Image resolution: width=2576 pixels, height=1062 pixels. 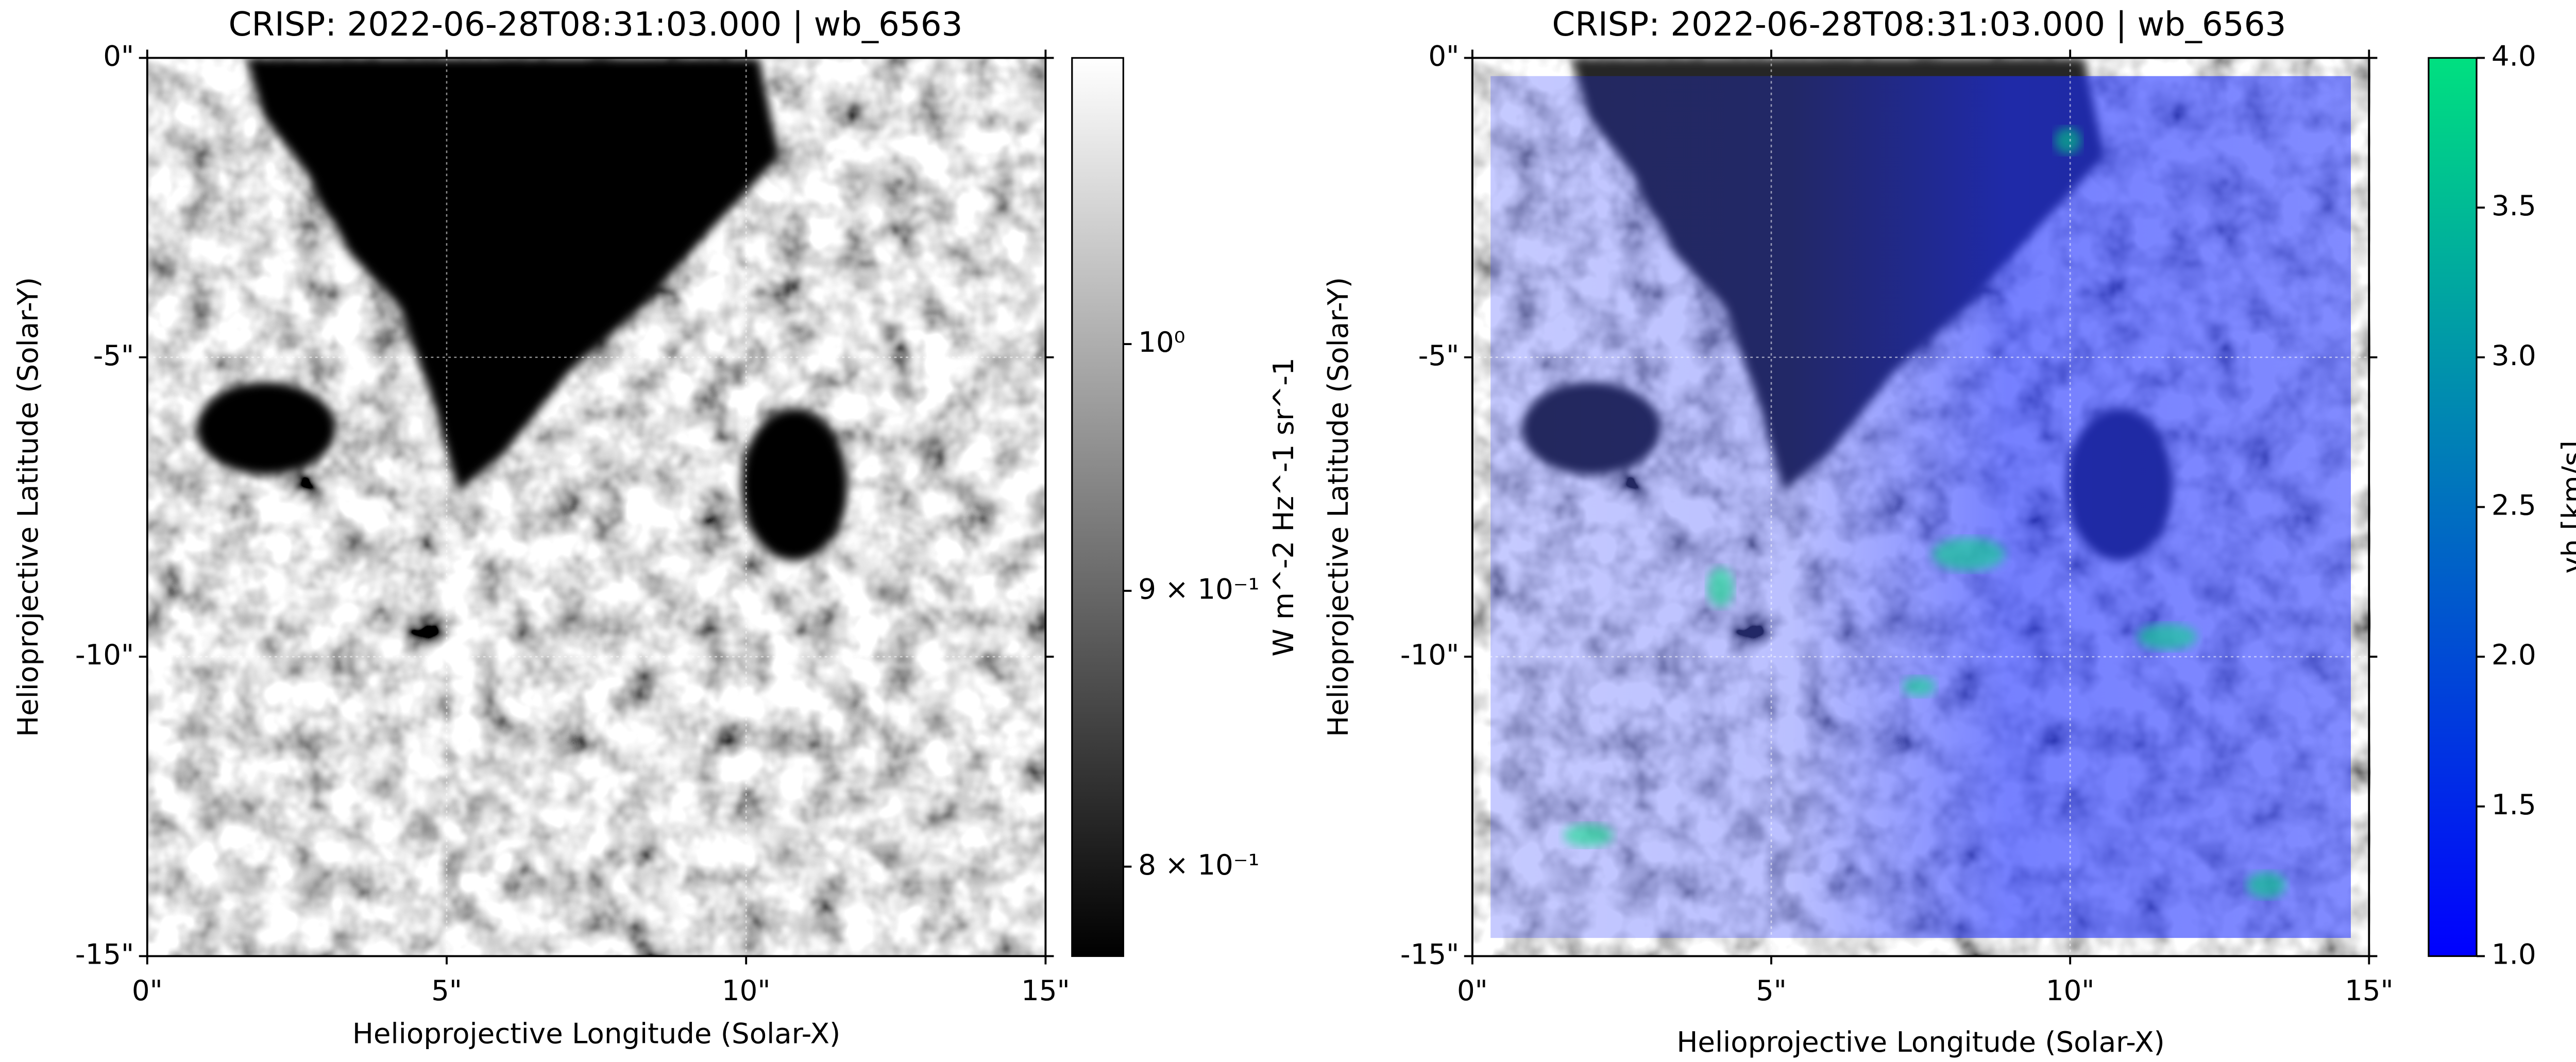 What do you see at coordinates (2514, 356) in the screenshot?
I see `colorbar-tick-label: 3.0` at bounding box center [2514, 356].